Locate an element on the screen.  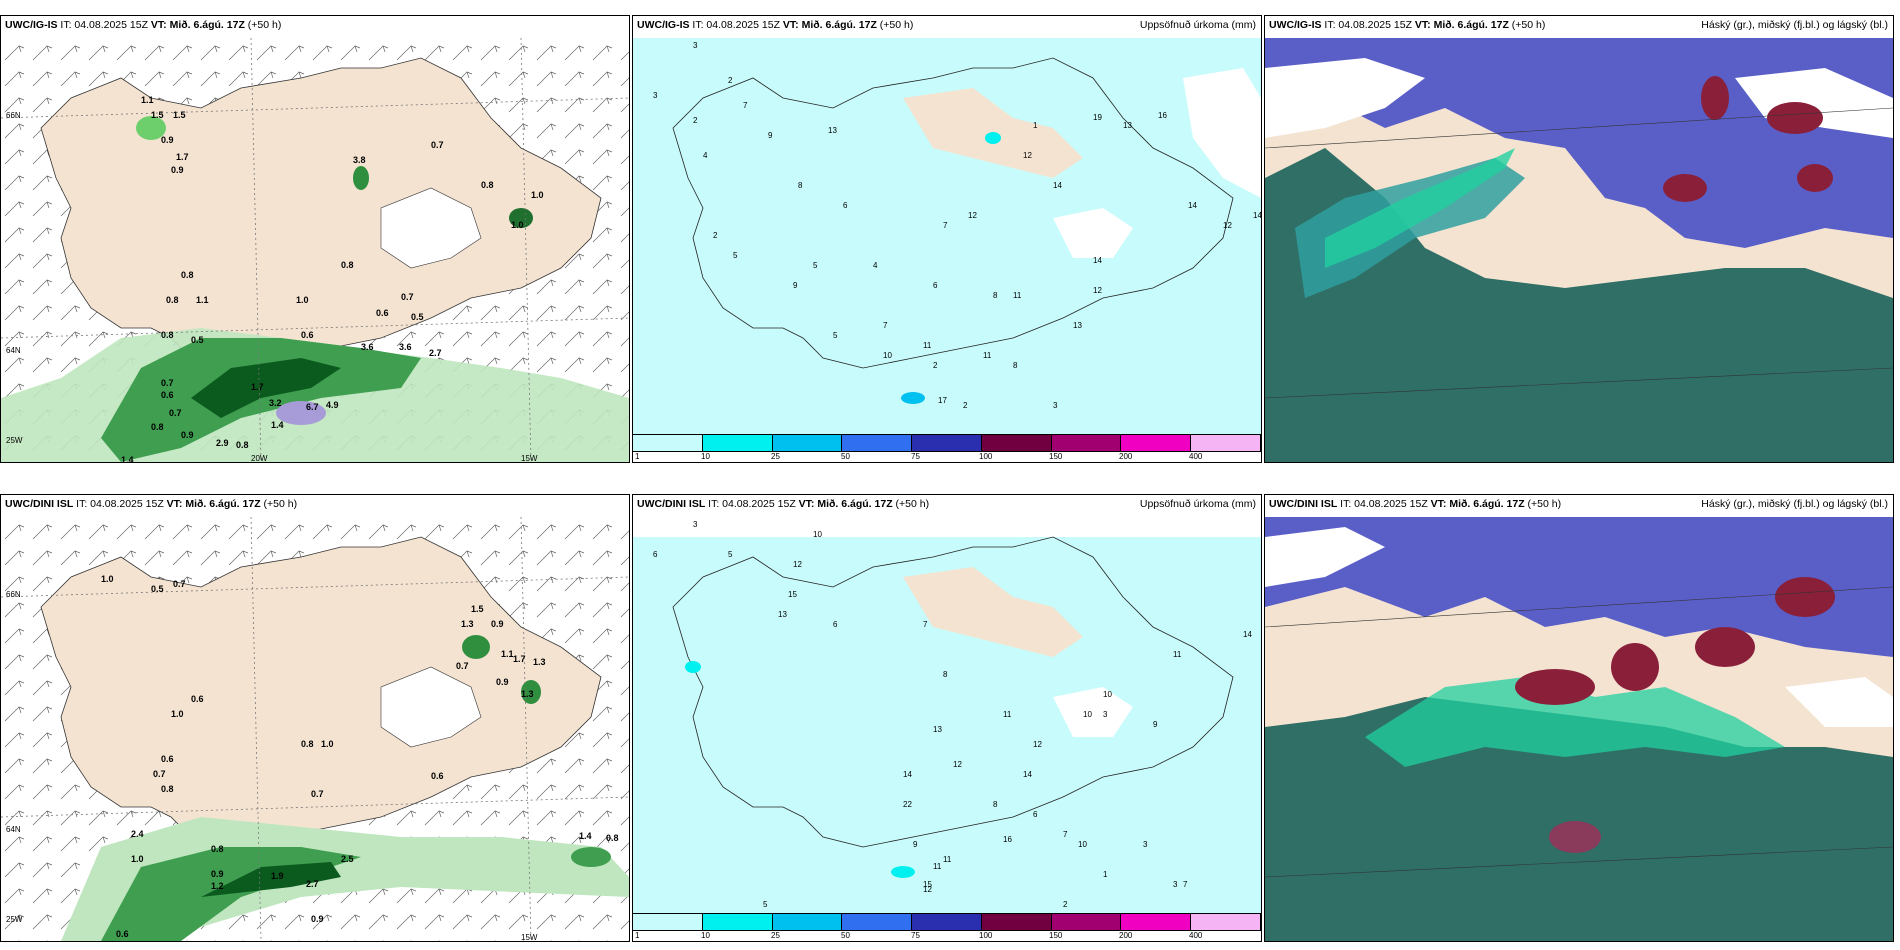
precip-colorbar: 1 10 25 50 75 100 150 200 400 is located at coordinates (947, 448).